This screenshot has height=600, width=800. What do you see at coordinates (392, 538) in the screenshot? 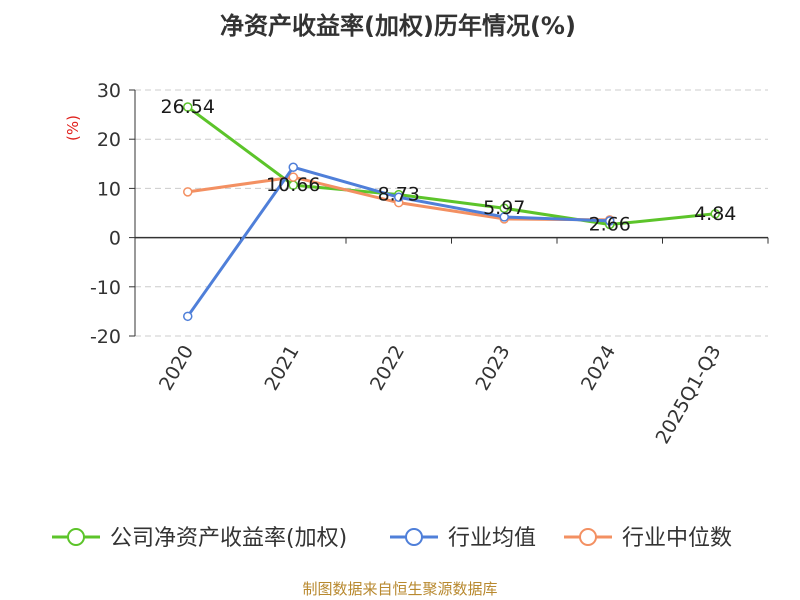
I see `legend: 公司净资产收益率(加权) 行业均值 行业中位数` at bounding box center [392, 538].